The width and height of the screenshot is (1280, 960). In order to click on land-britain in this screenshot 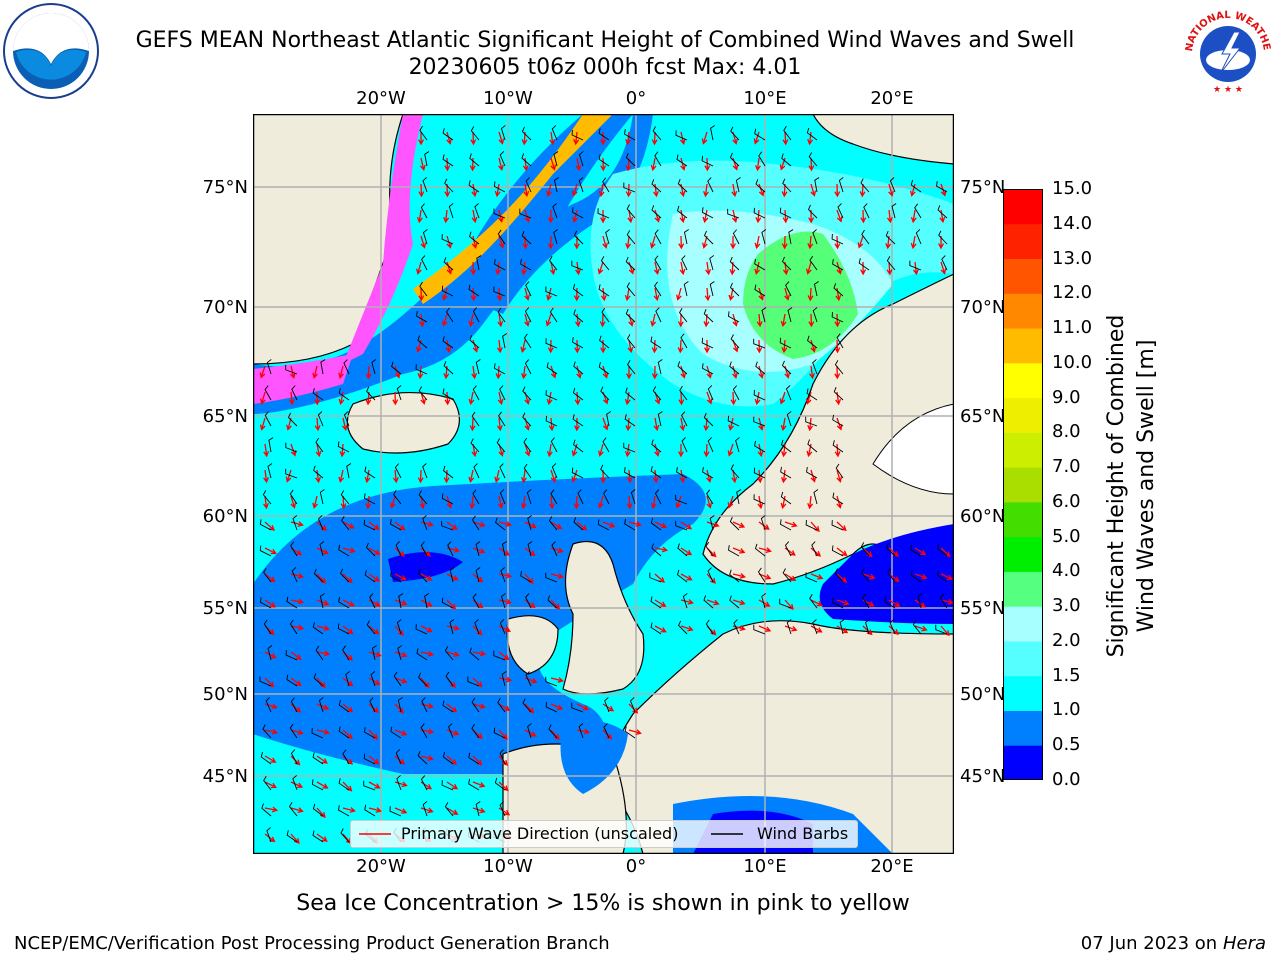, I will do `click(603, 617)`.